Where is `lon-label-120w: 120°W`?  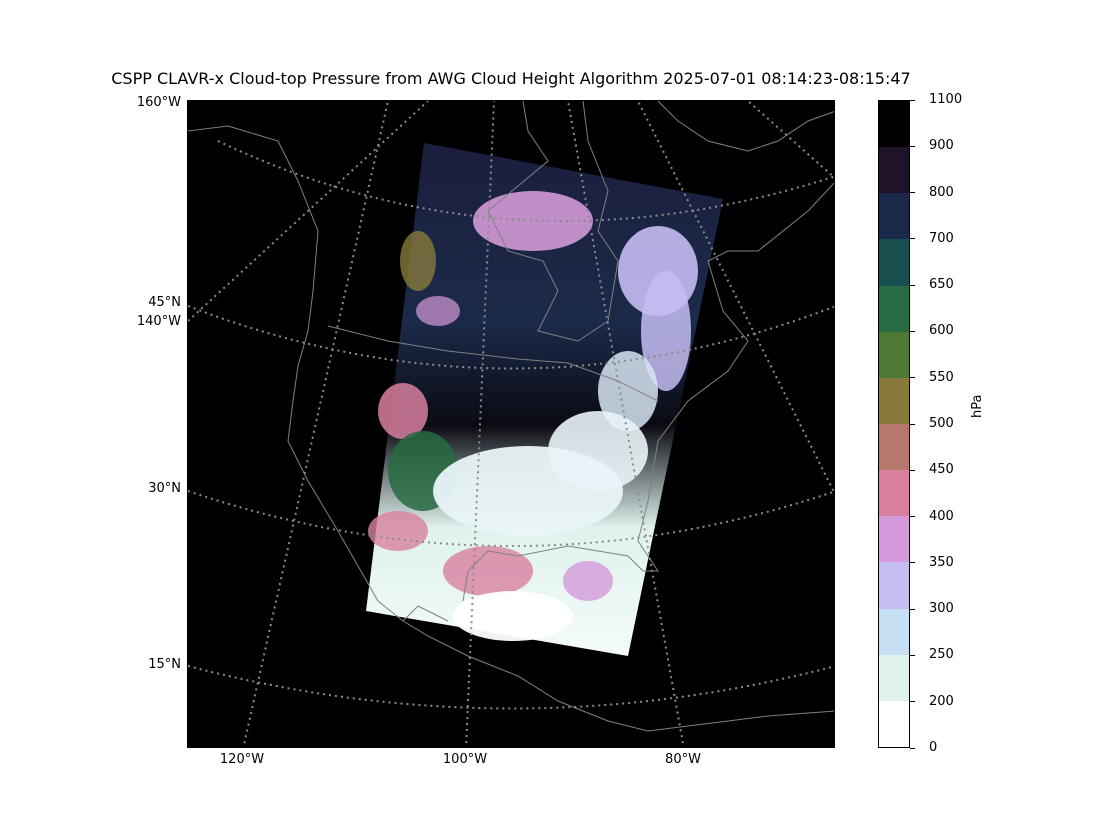
lon-label-120w: 120°W is located at coordinates (242, 759).